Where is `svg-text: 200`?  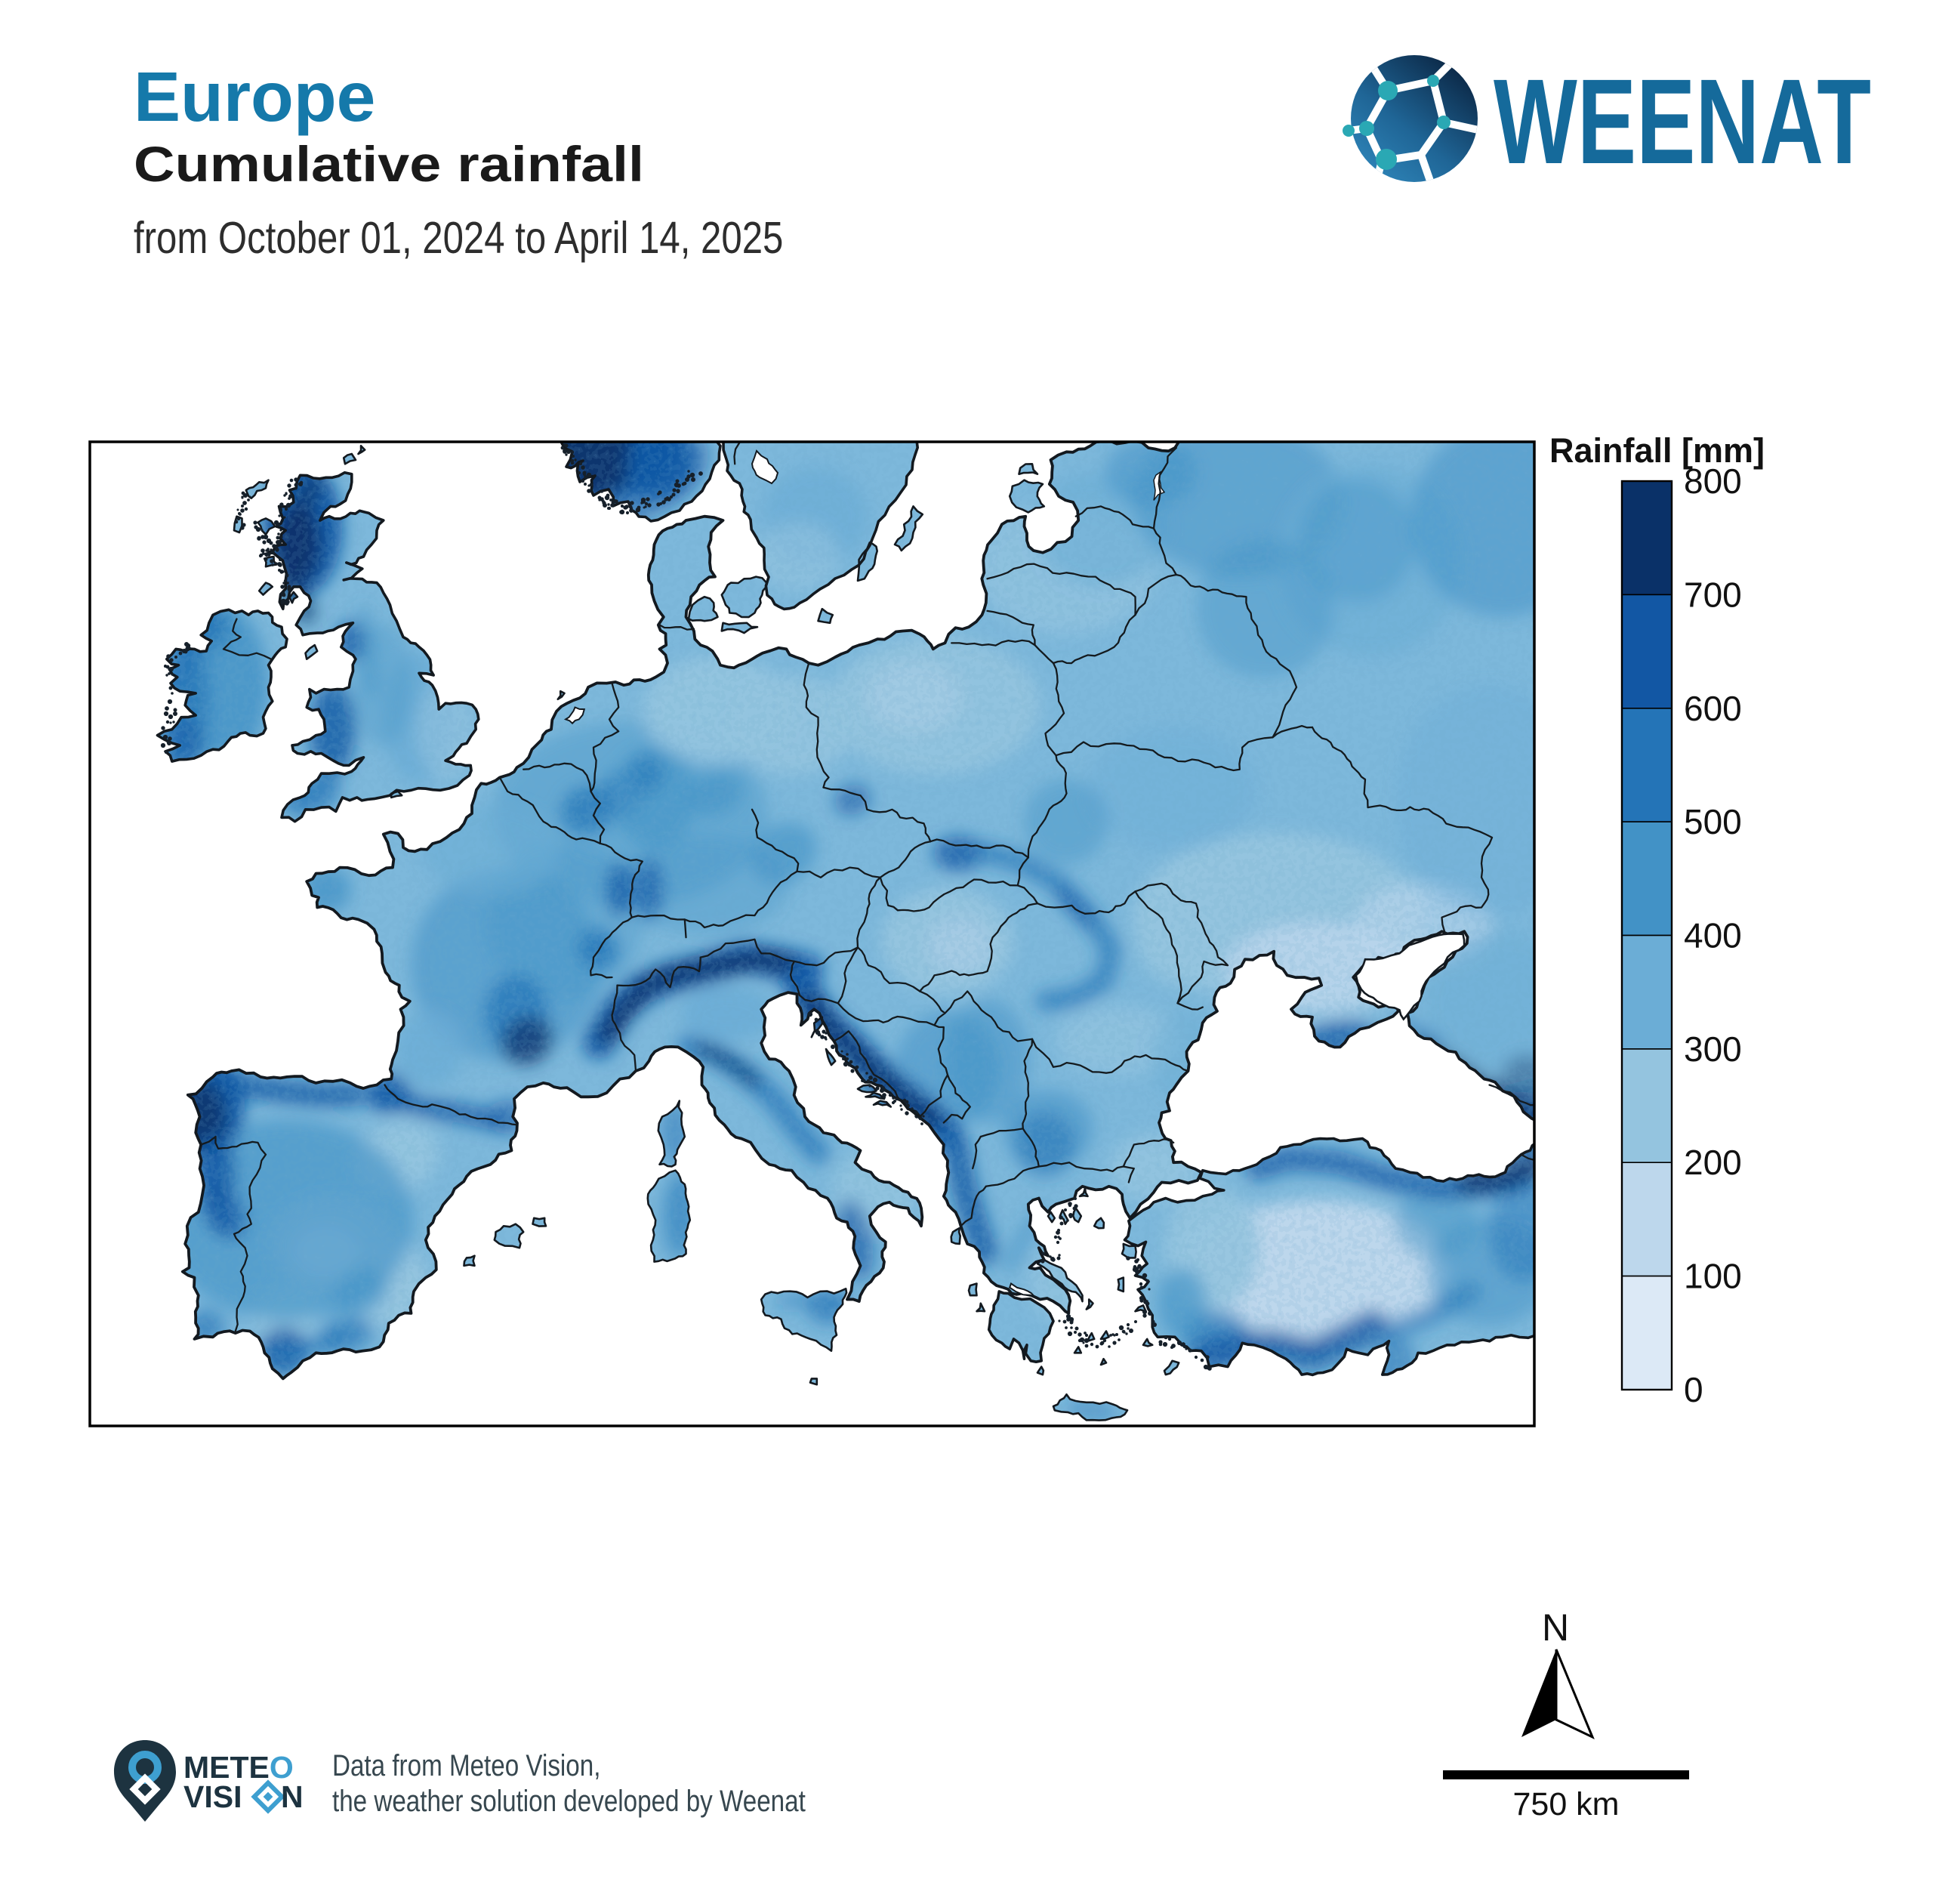
svg-text: 200 is located at coordinates (1713, 1162).